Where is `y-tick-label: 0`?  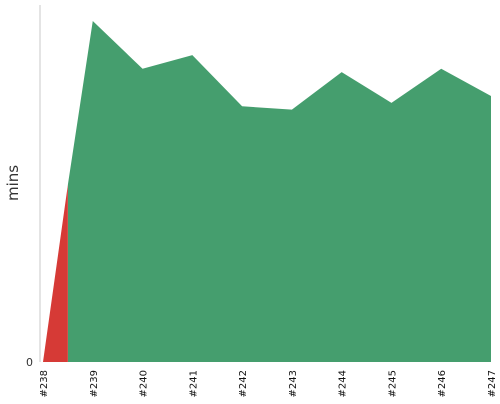
y-tick-label: 0 is located at coordinates (29, 362).